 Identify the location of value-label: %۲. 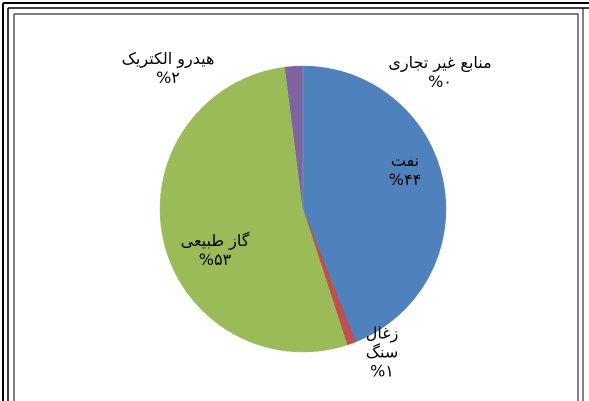
(168, 77).